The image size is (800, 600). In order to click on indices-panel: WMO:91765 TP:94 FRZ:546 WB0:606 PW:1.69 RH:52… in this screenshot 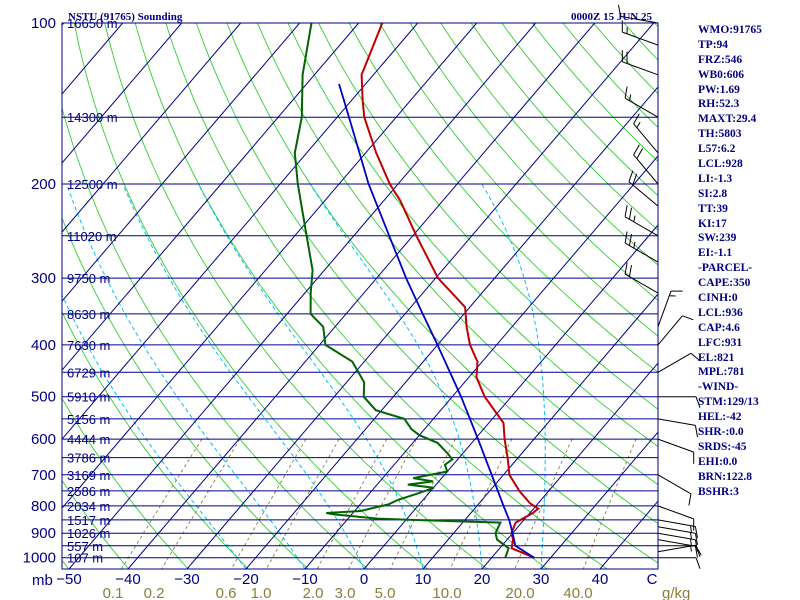, I will do `click(748, 261)`.